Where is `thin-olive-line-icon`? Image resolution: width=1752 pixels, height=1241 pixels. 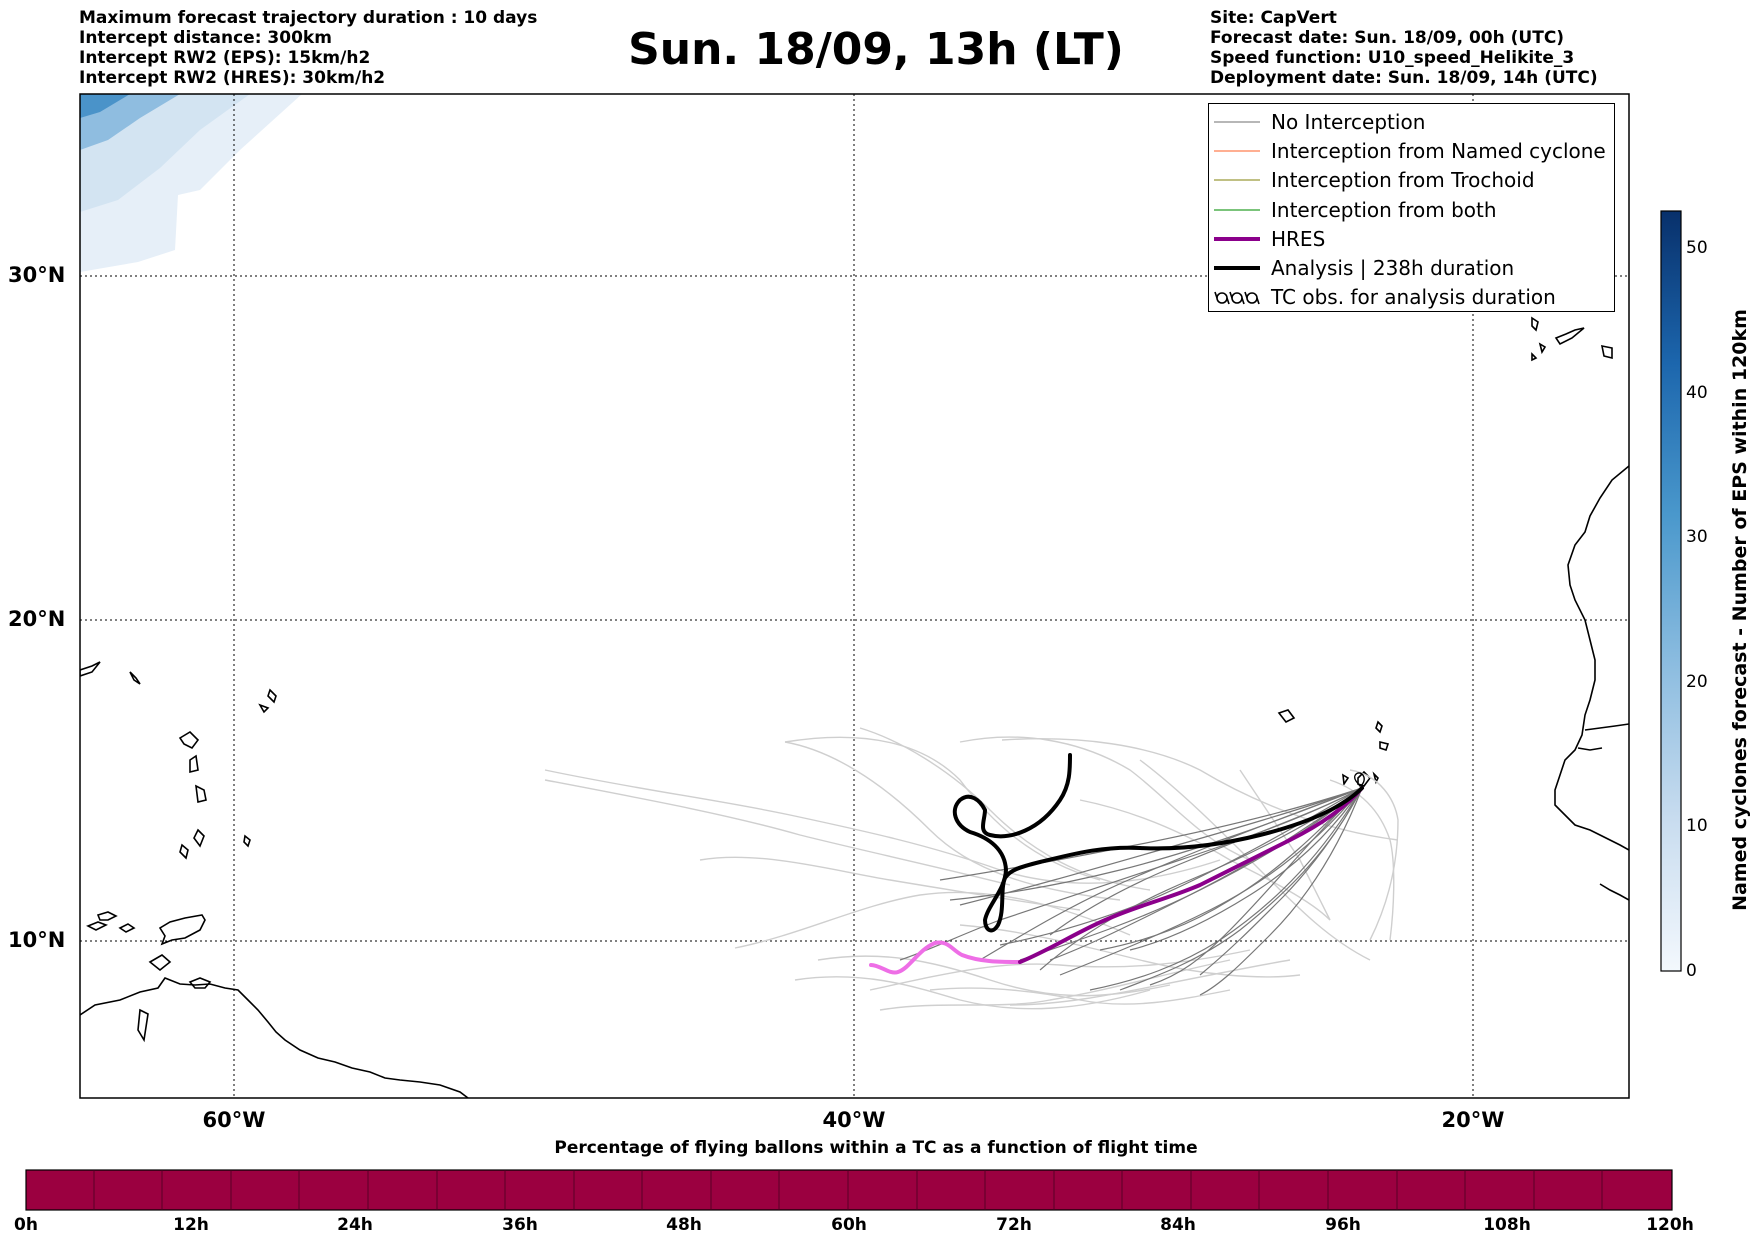
thin-olive-line-icon is located at coordinates (1237, 180).